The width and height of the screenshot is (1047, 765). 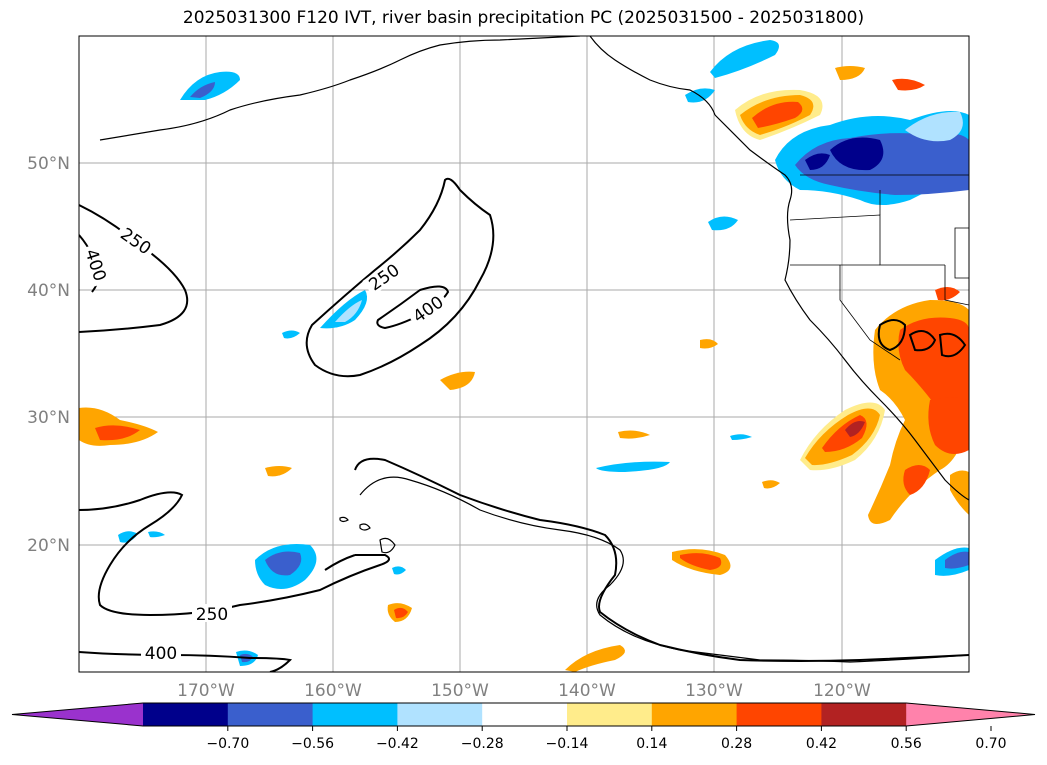 I want to click on colorbar-tick-label: 0.56, so click(x=906, y=744).